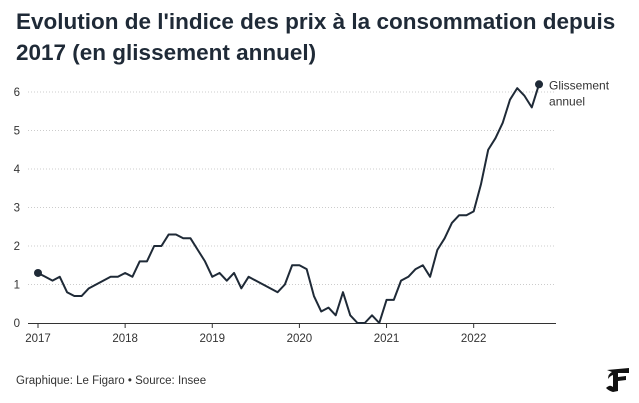 The height and width of the screenshot is (403, 639). I want to click on y-axis-labels: 0 1 2 3 4 5 6, so click(17, 208).